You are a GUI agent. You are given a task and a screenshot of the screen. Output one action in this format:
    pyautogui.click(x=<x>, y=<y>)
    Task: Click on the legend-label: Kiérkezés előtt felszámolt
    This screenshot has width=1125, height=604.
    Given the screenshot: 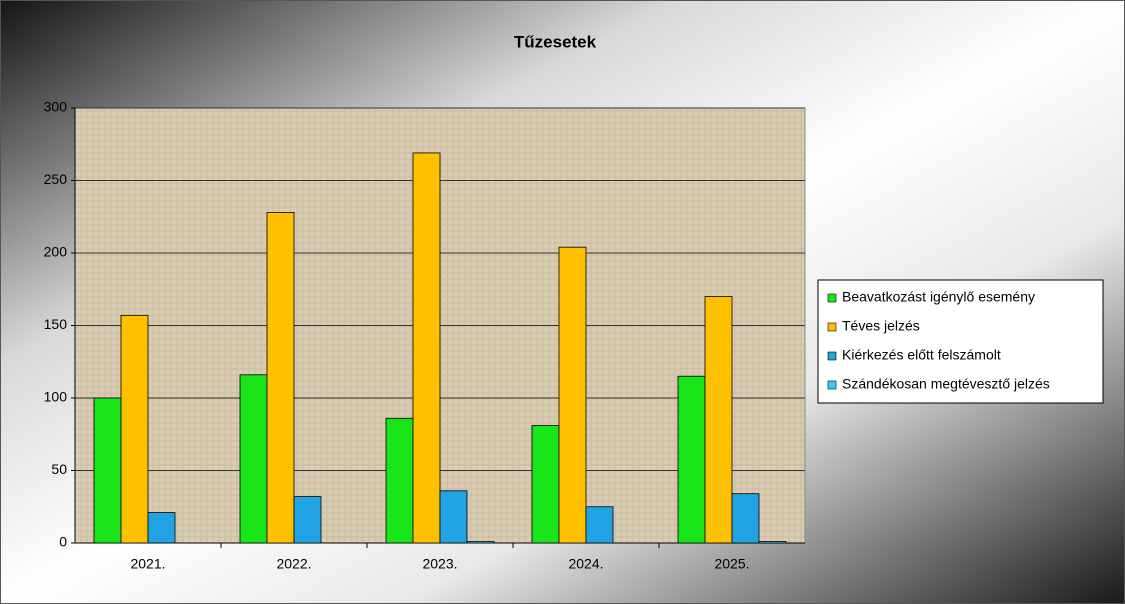 What is the action you would take?
    pyautogui.click(x=921, y=355)
    